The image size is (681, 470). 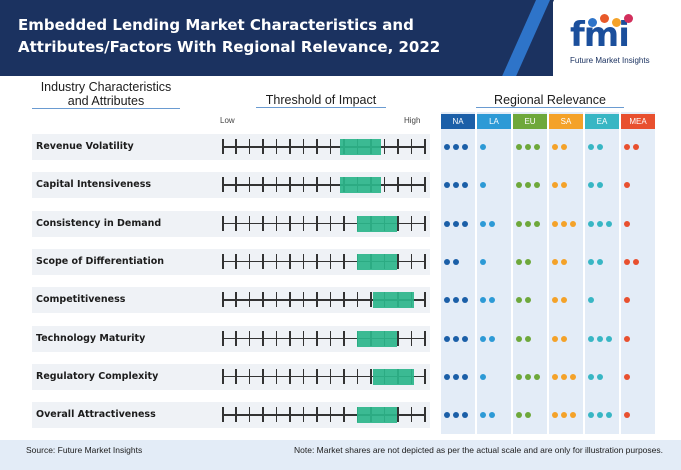 What do you see at coordinates (494, 121) in the screenshot?
I see `region-header-la: LA` at bounding box center [494, 121].